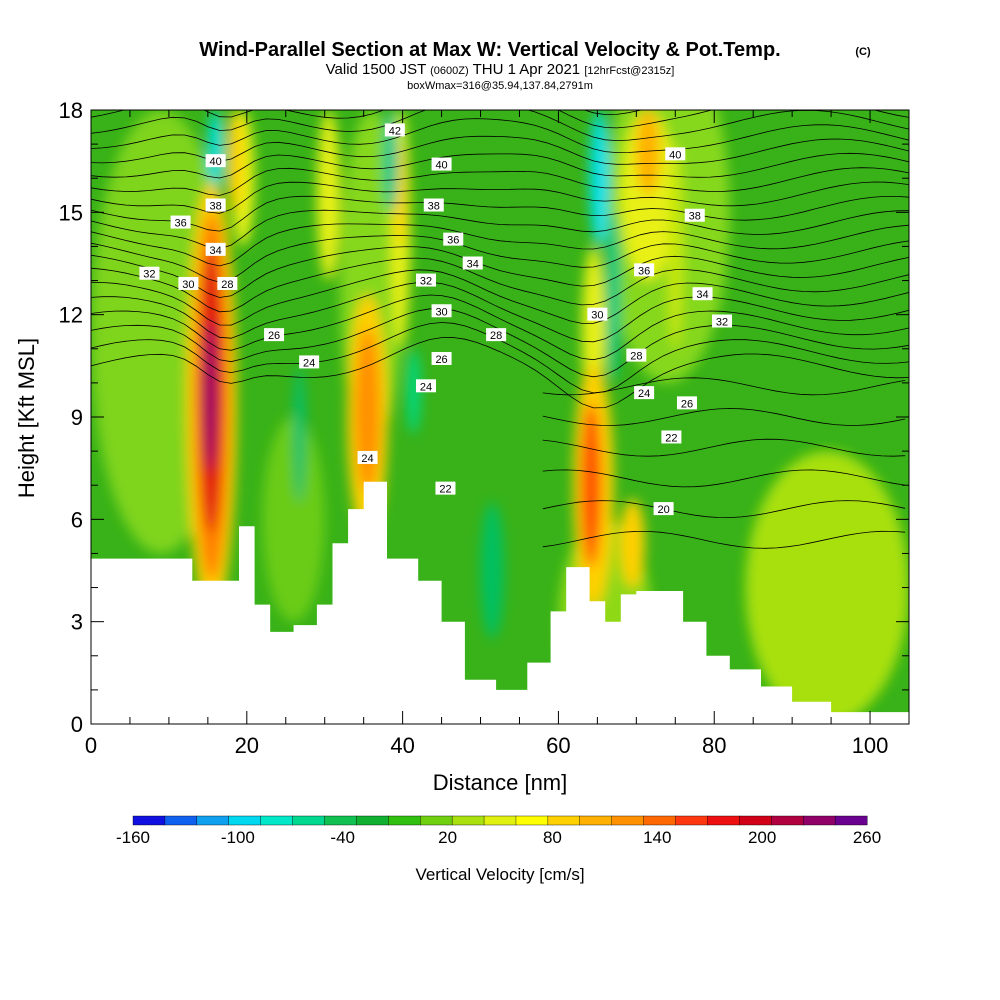  I want to click on colorbar-tick-label: 80, so click(552, 837).